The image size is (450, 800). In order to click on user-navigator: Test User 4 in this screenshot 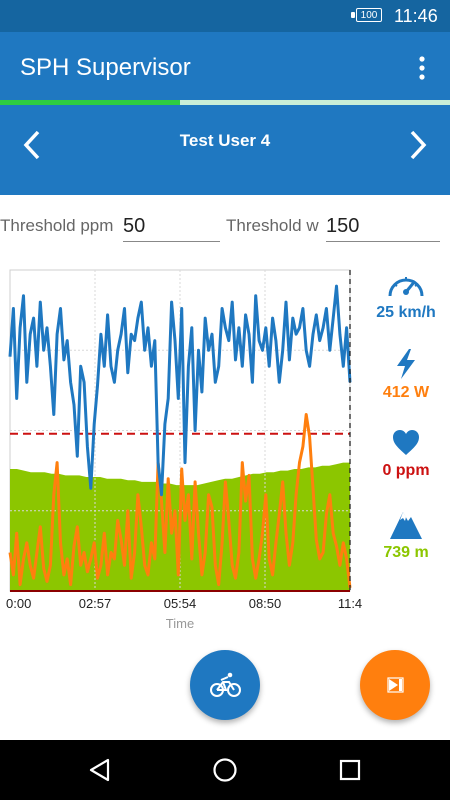, I will do `click(225, 150)`.